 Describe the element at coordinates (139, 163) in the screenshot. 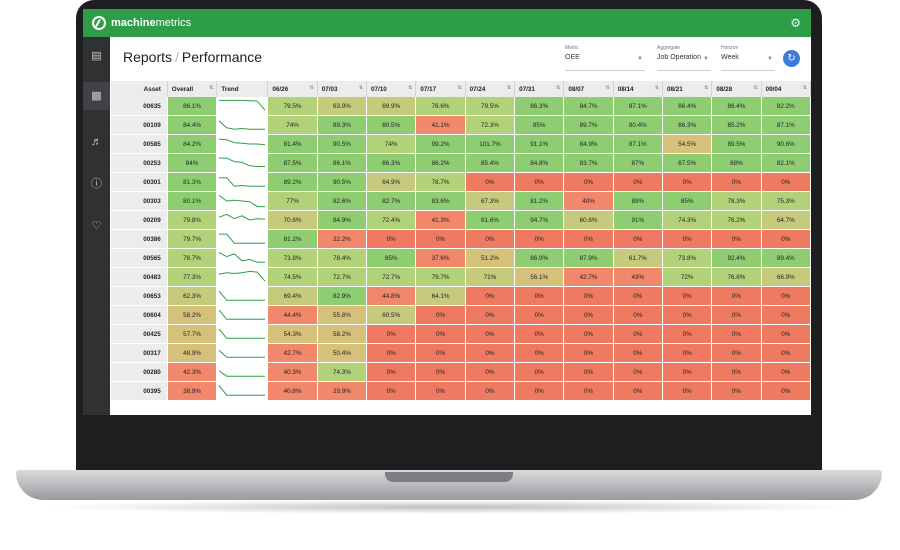

I see `asset-id-cell: 00253` at that location.